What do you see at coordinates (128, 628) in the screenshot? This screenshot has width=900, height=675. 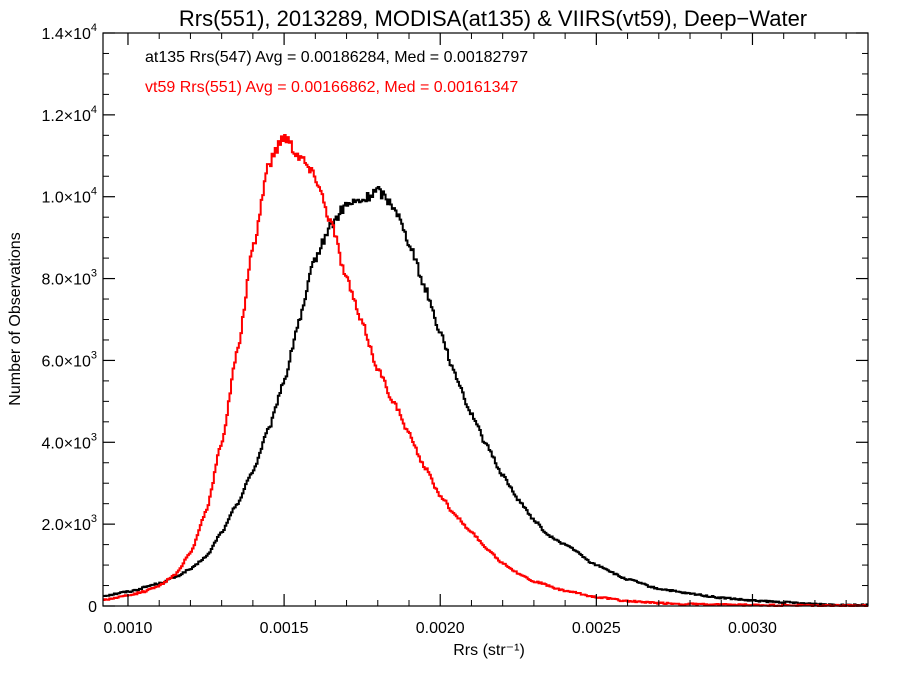 I see `x-tick-label: 0.0010` at bounding box center [128, 628].